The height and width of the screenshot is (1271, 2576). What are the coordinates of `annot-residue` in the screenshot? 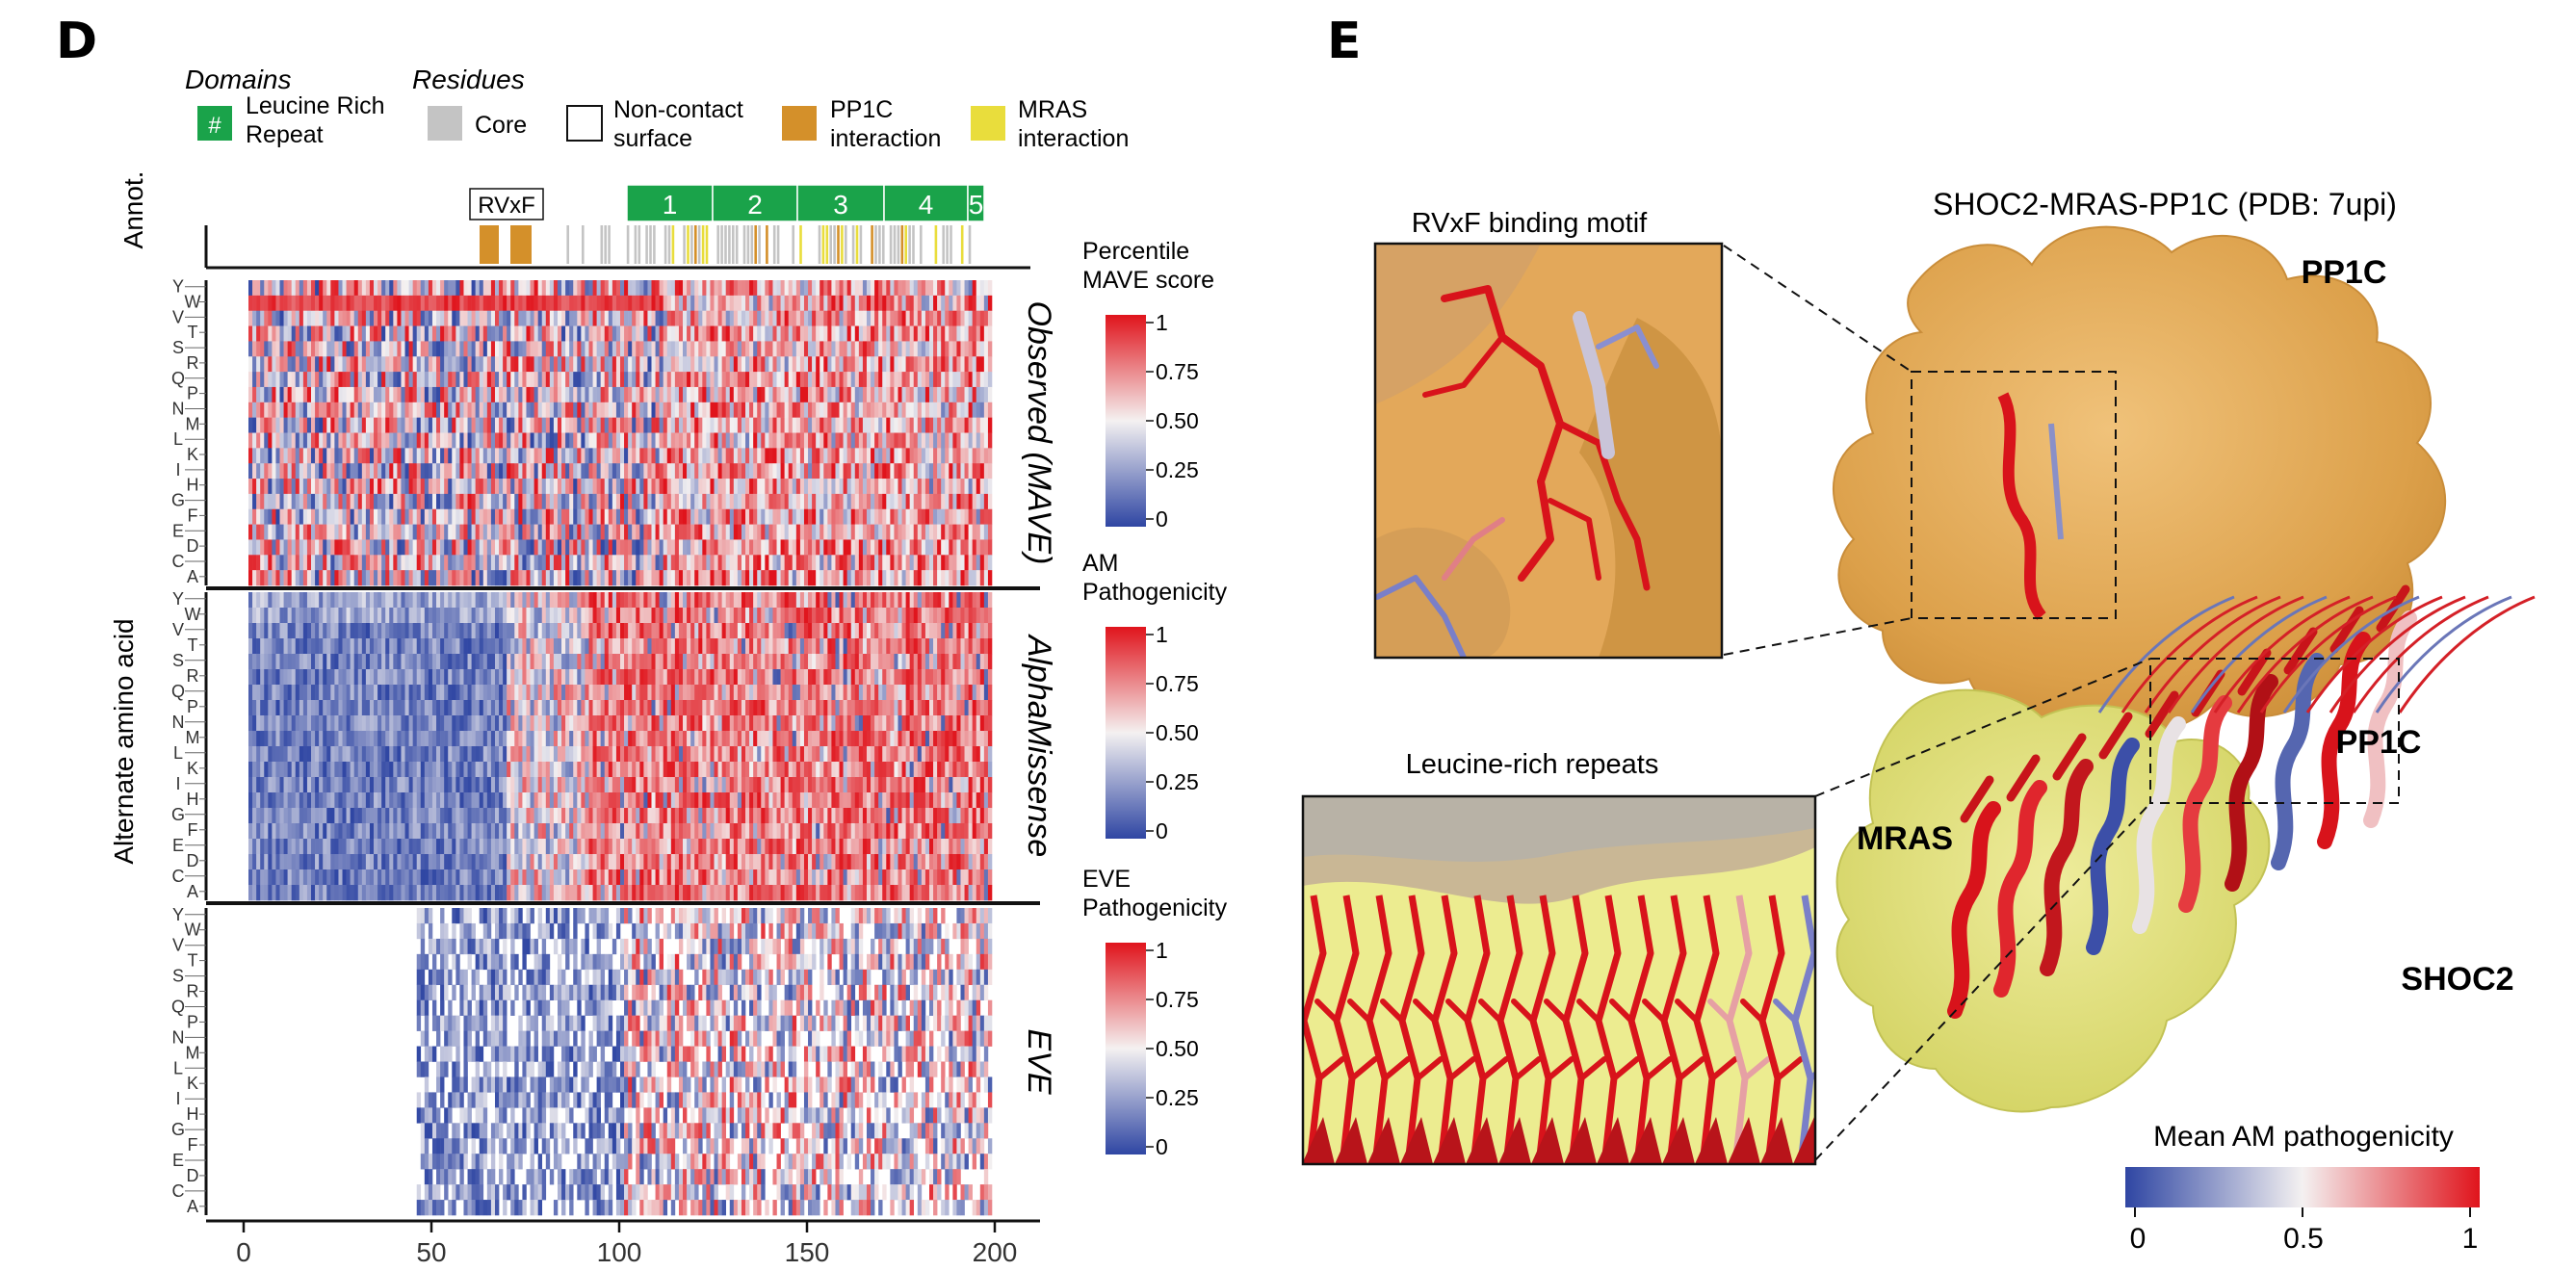 It's located at (755, 244).